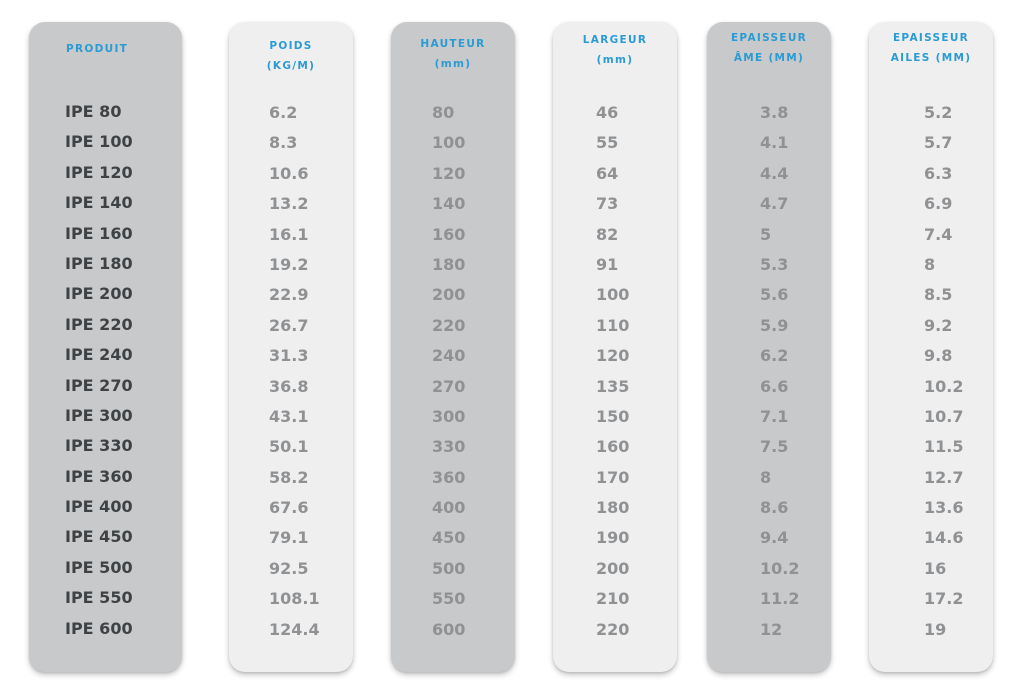 Image resolution: width=1024 pixels, height=700 pixels. Describe the element at coordinates (289, 386) in the screenshot. I see `table-cell-poids: 36.8` at that location.